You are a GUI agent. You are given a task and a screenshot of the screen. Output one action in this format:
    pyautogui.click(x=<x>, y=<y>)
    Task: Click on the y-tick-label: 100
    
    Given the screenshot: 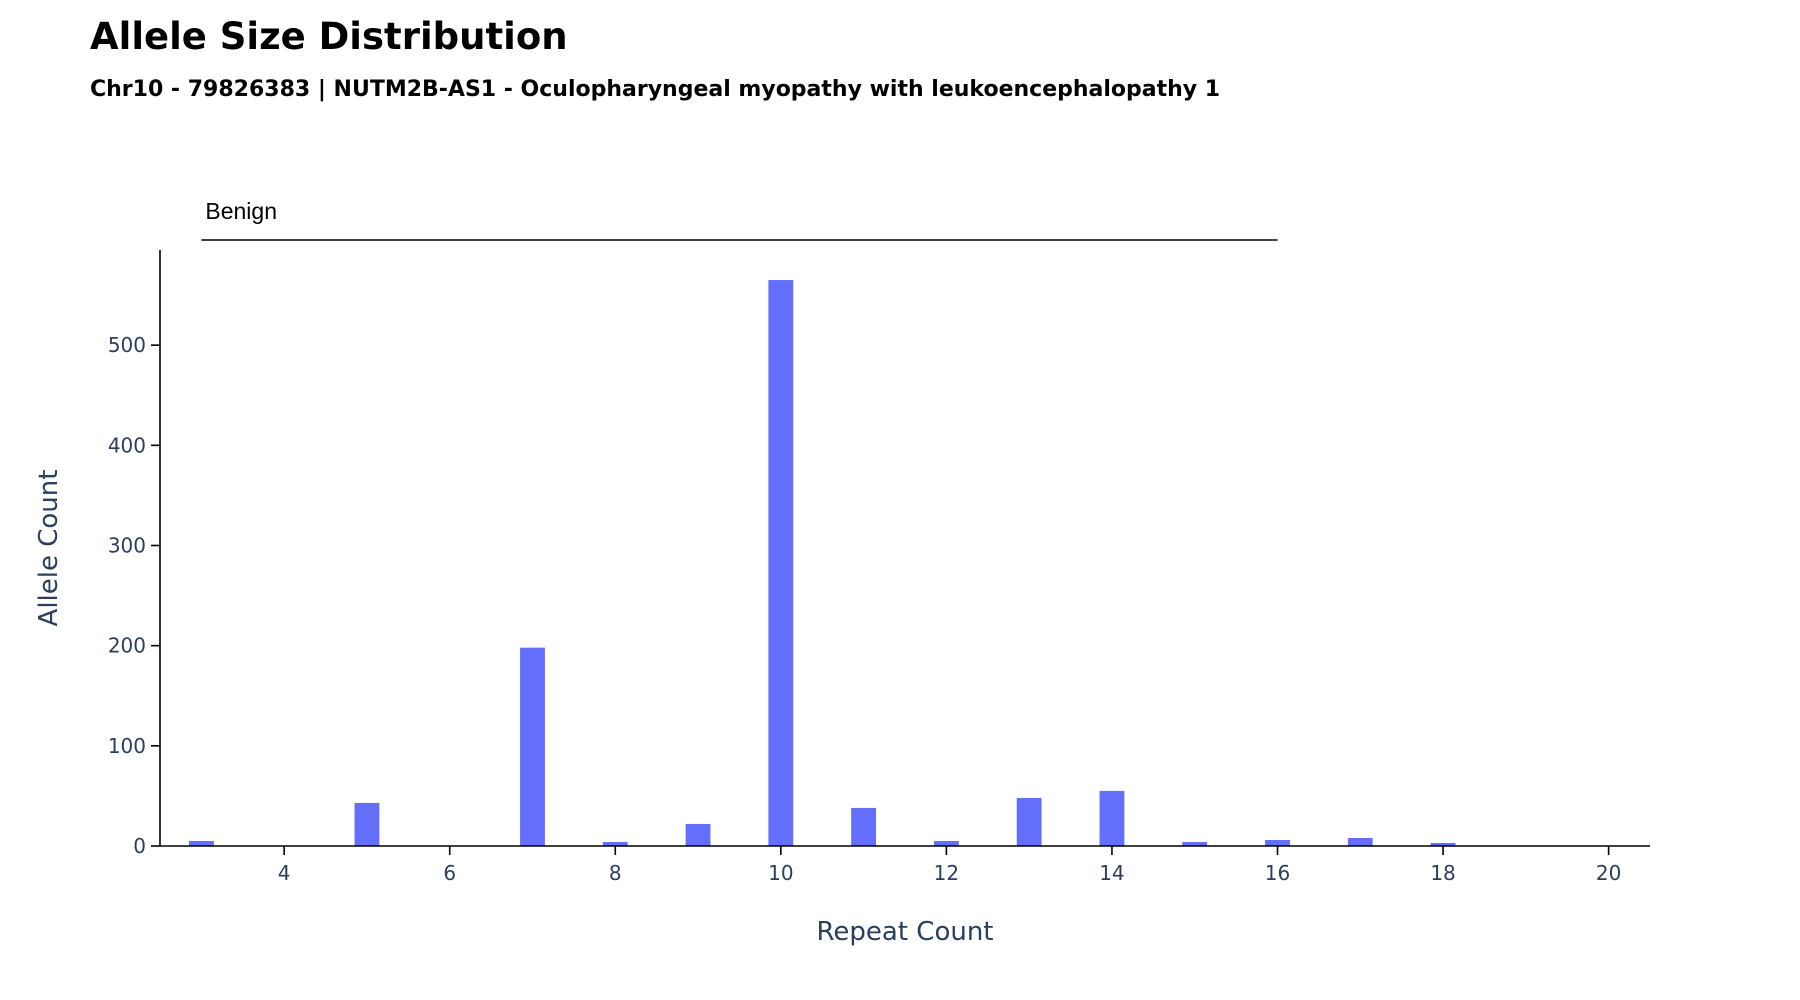 What is the action you would take?
    pyautogui.click(x=127, y=746)
    